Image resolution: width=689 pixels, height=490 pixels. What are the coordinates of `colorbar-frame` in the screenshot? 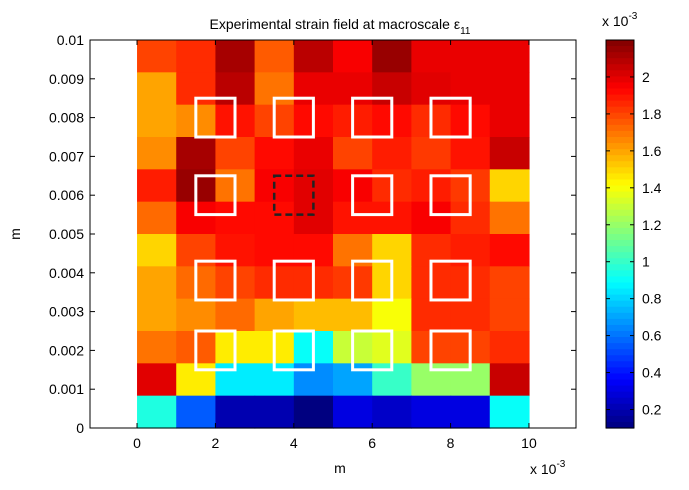 It's located at (620, 234).